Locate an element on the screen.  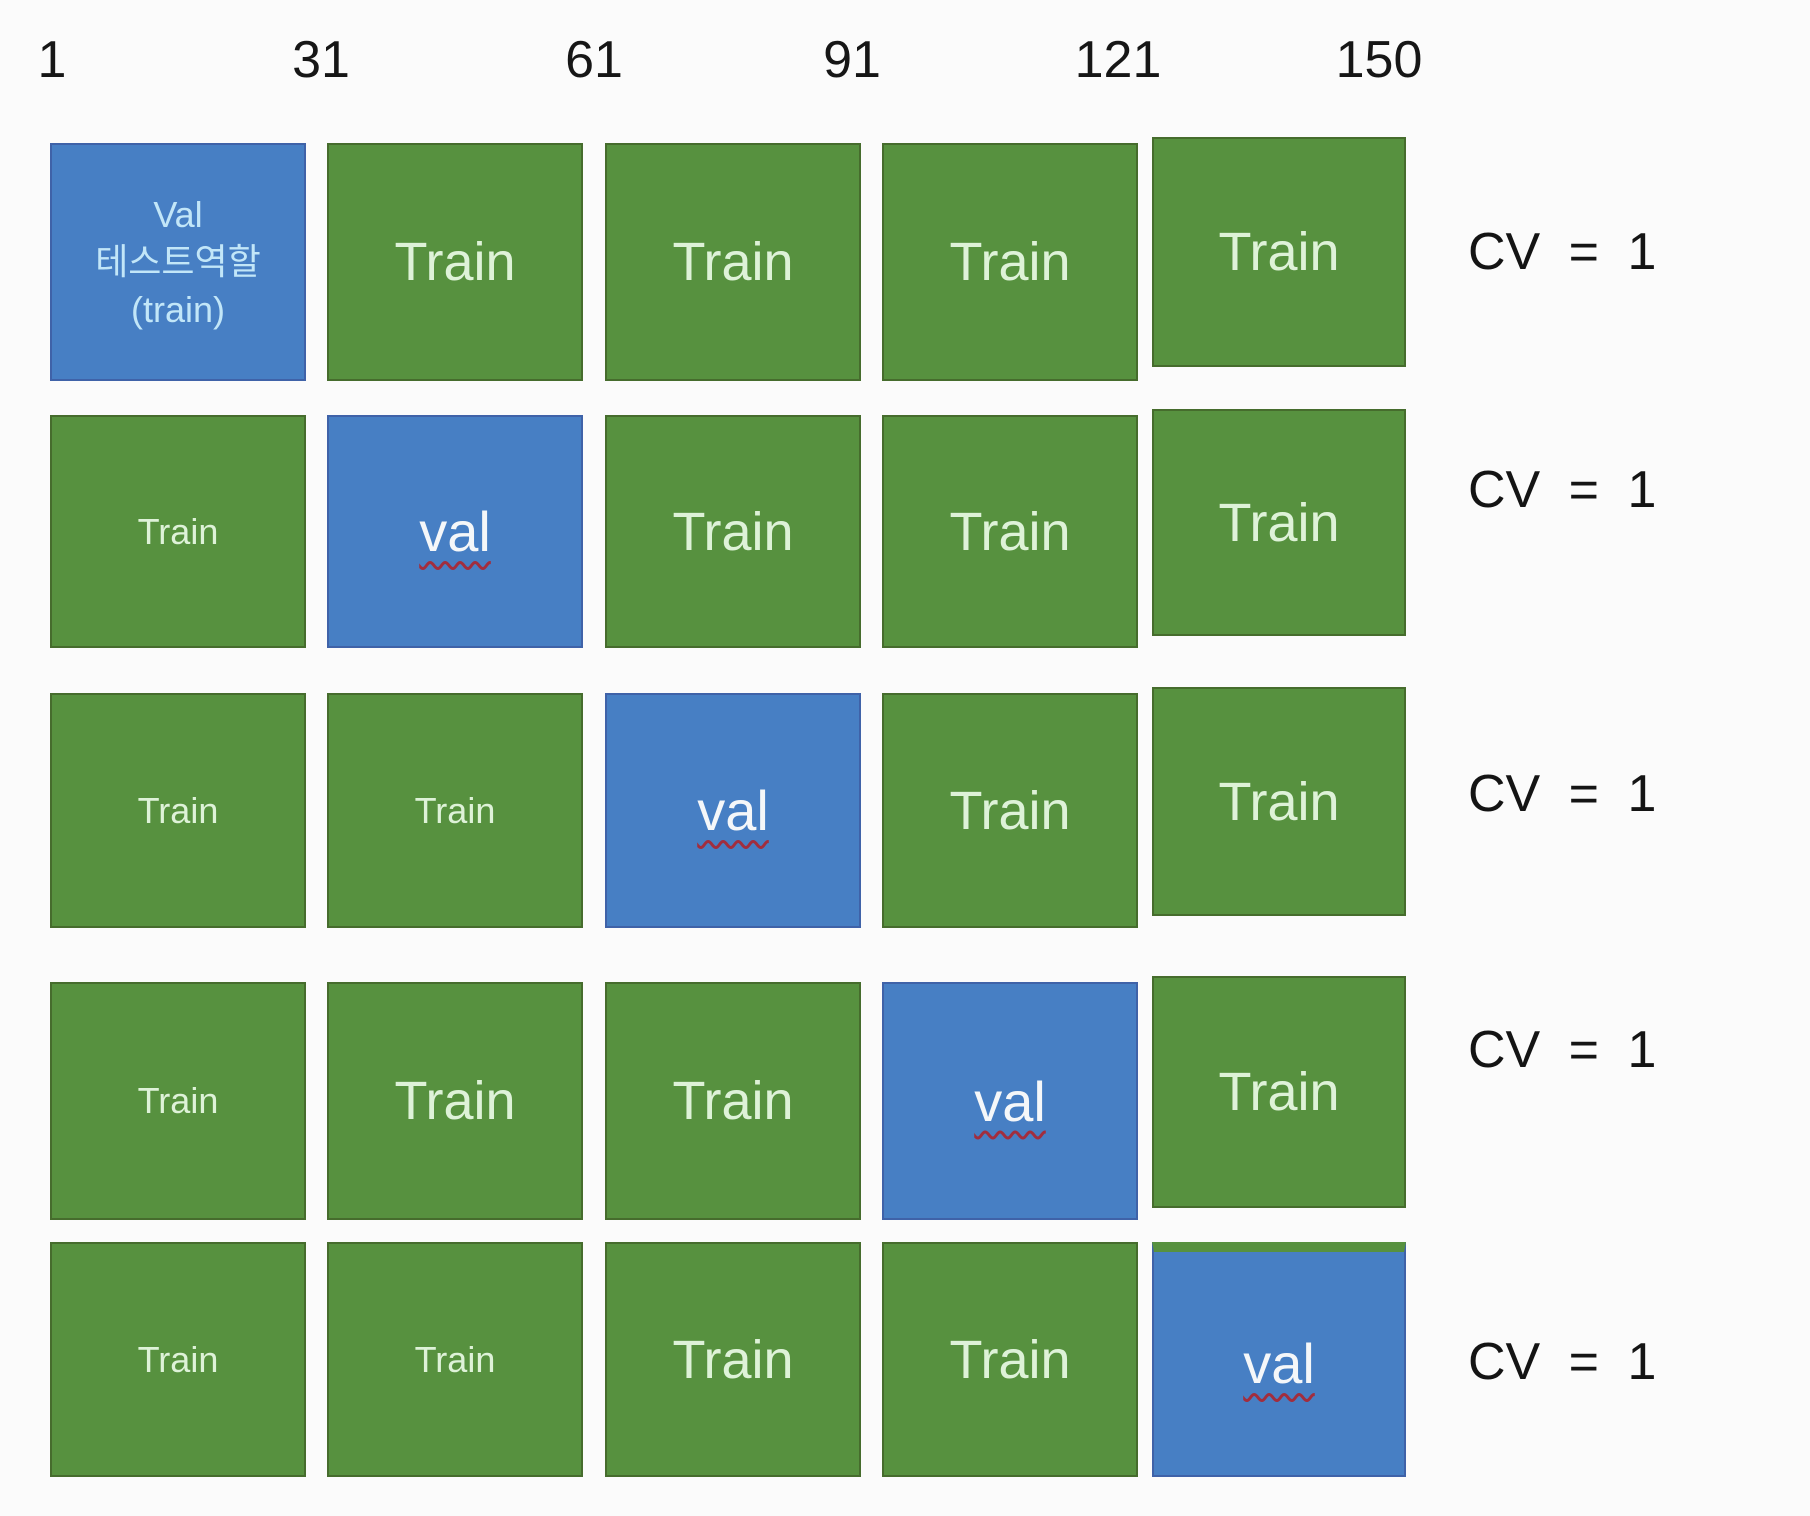
val-first-line2: 테스트역할 is located at coordinates (178, 262).